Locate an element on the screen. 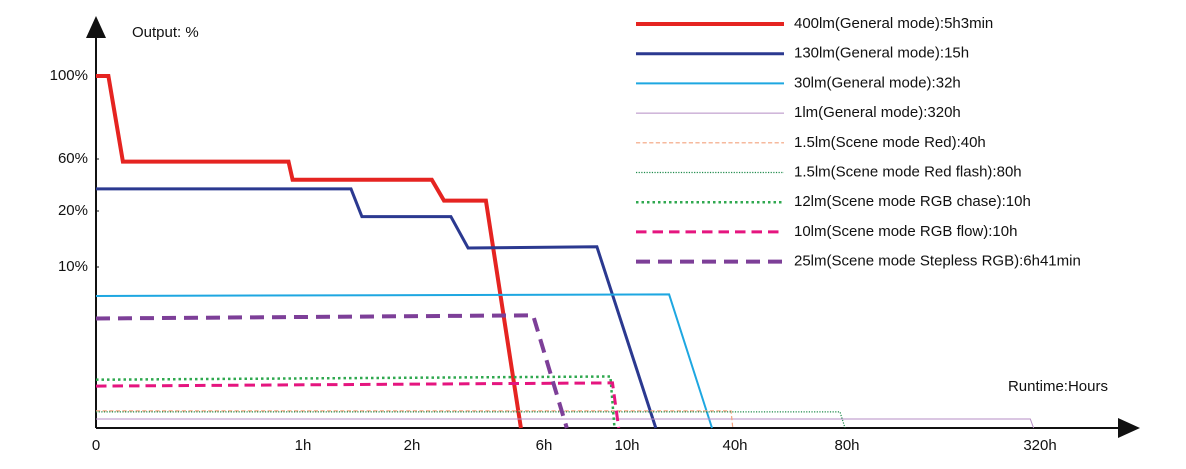 The image size is (1186, 469). x-tick-label: 1h is located at coordinates (303, 445).